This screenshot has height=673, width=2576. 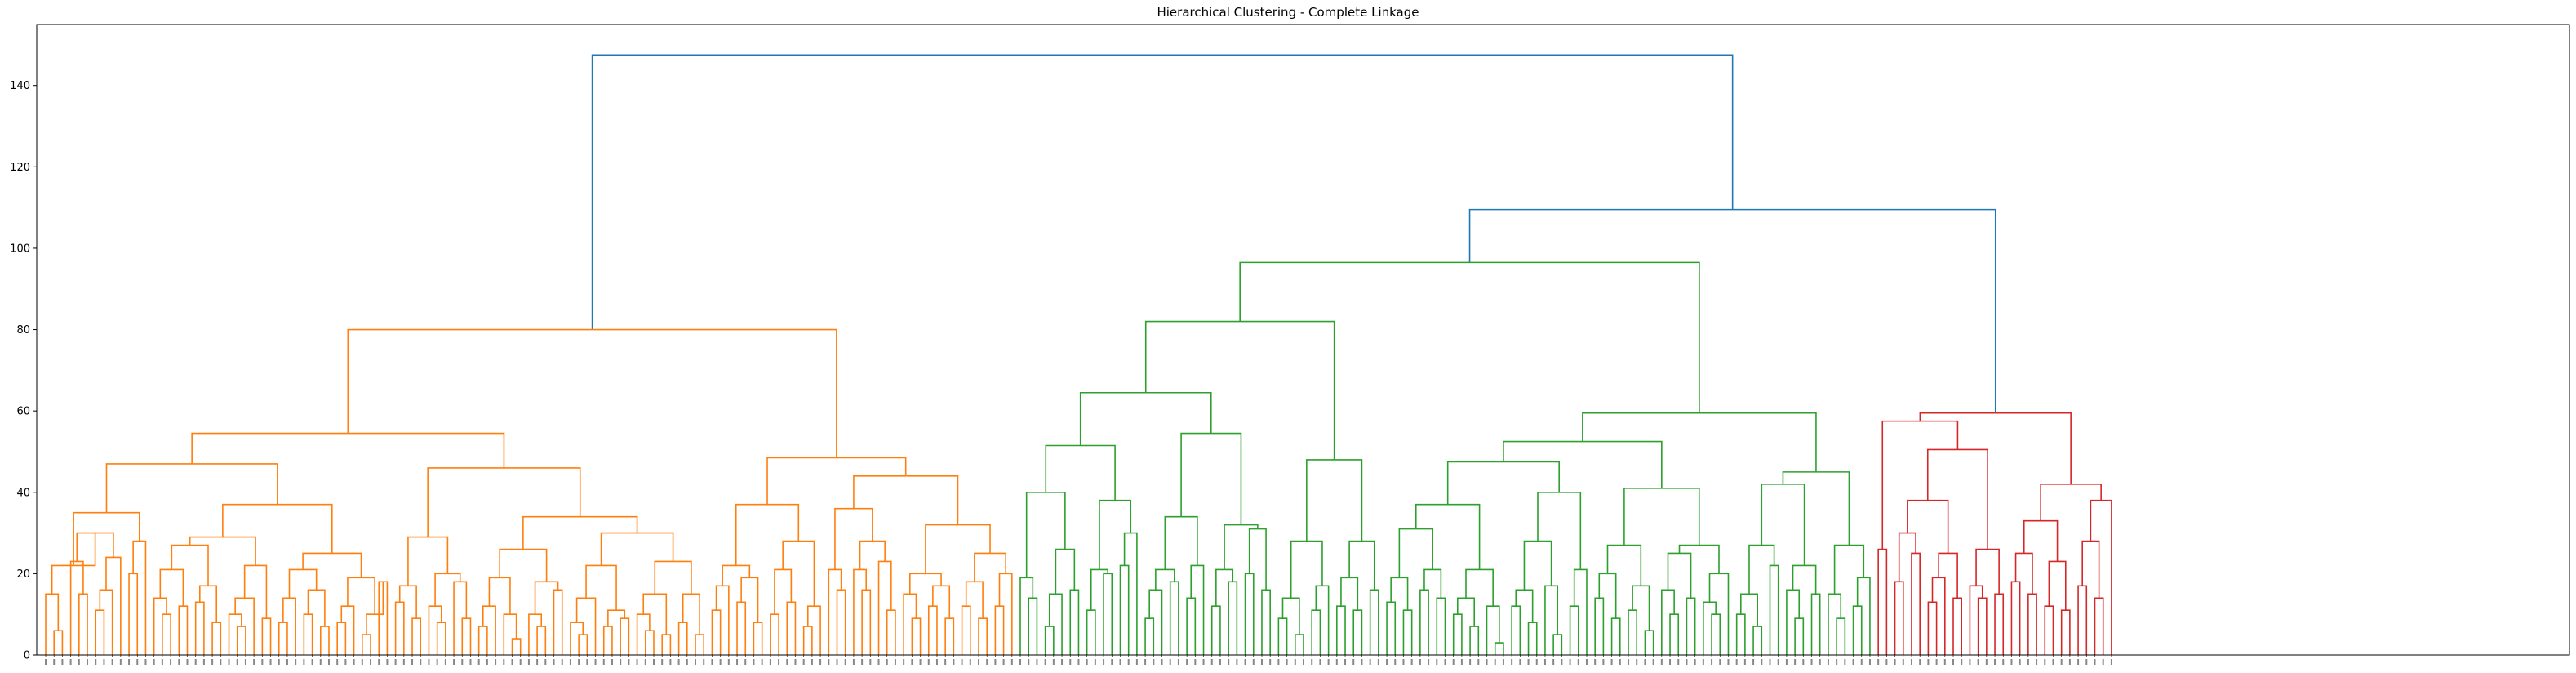 I want to click on y-tick-label: 60, so click(x=23, y=412).